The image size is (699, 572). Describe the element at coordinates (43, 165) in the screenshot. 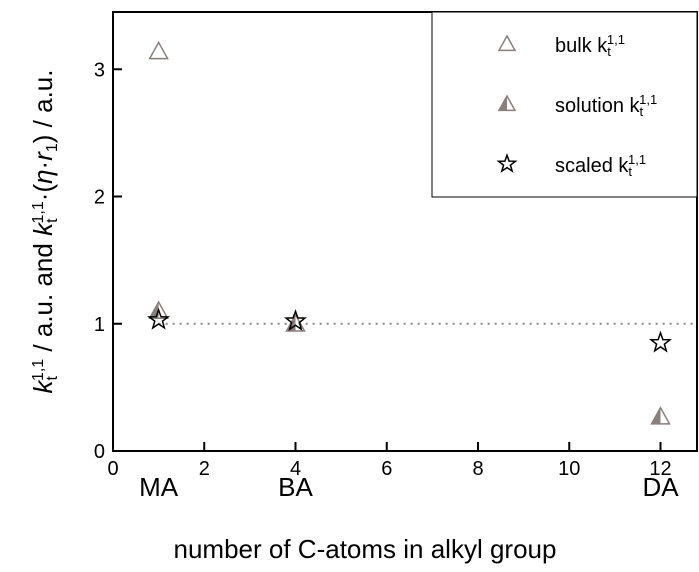

I see `y-axis-label-part: ·` at that location.